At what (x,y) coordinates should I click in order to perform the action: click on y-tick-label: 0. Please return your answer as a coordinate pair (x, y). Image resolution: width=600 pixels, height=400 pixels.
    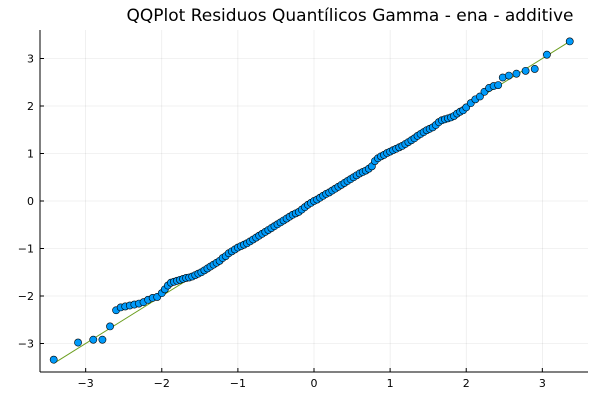
    Looking at the image, I should click on (30, 201).